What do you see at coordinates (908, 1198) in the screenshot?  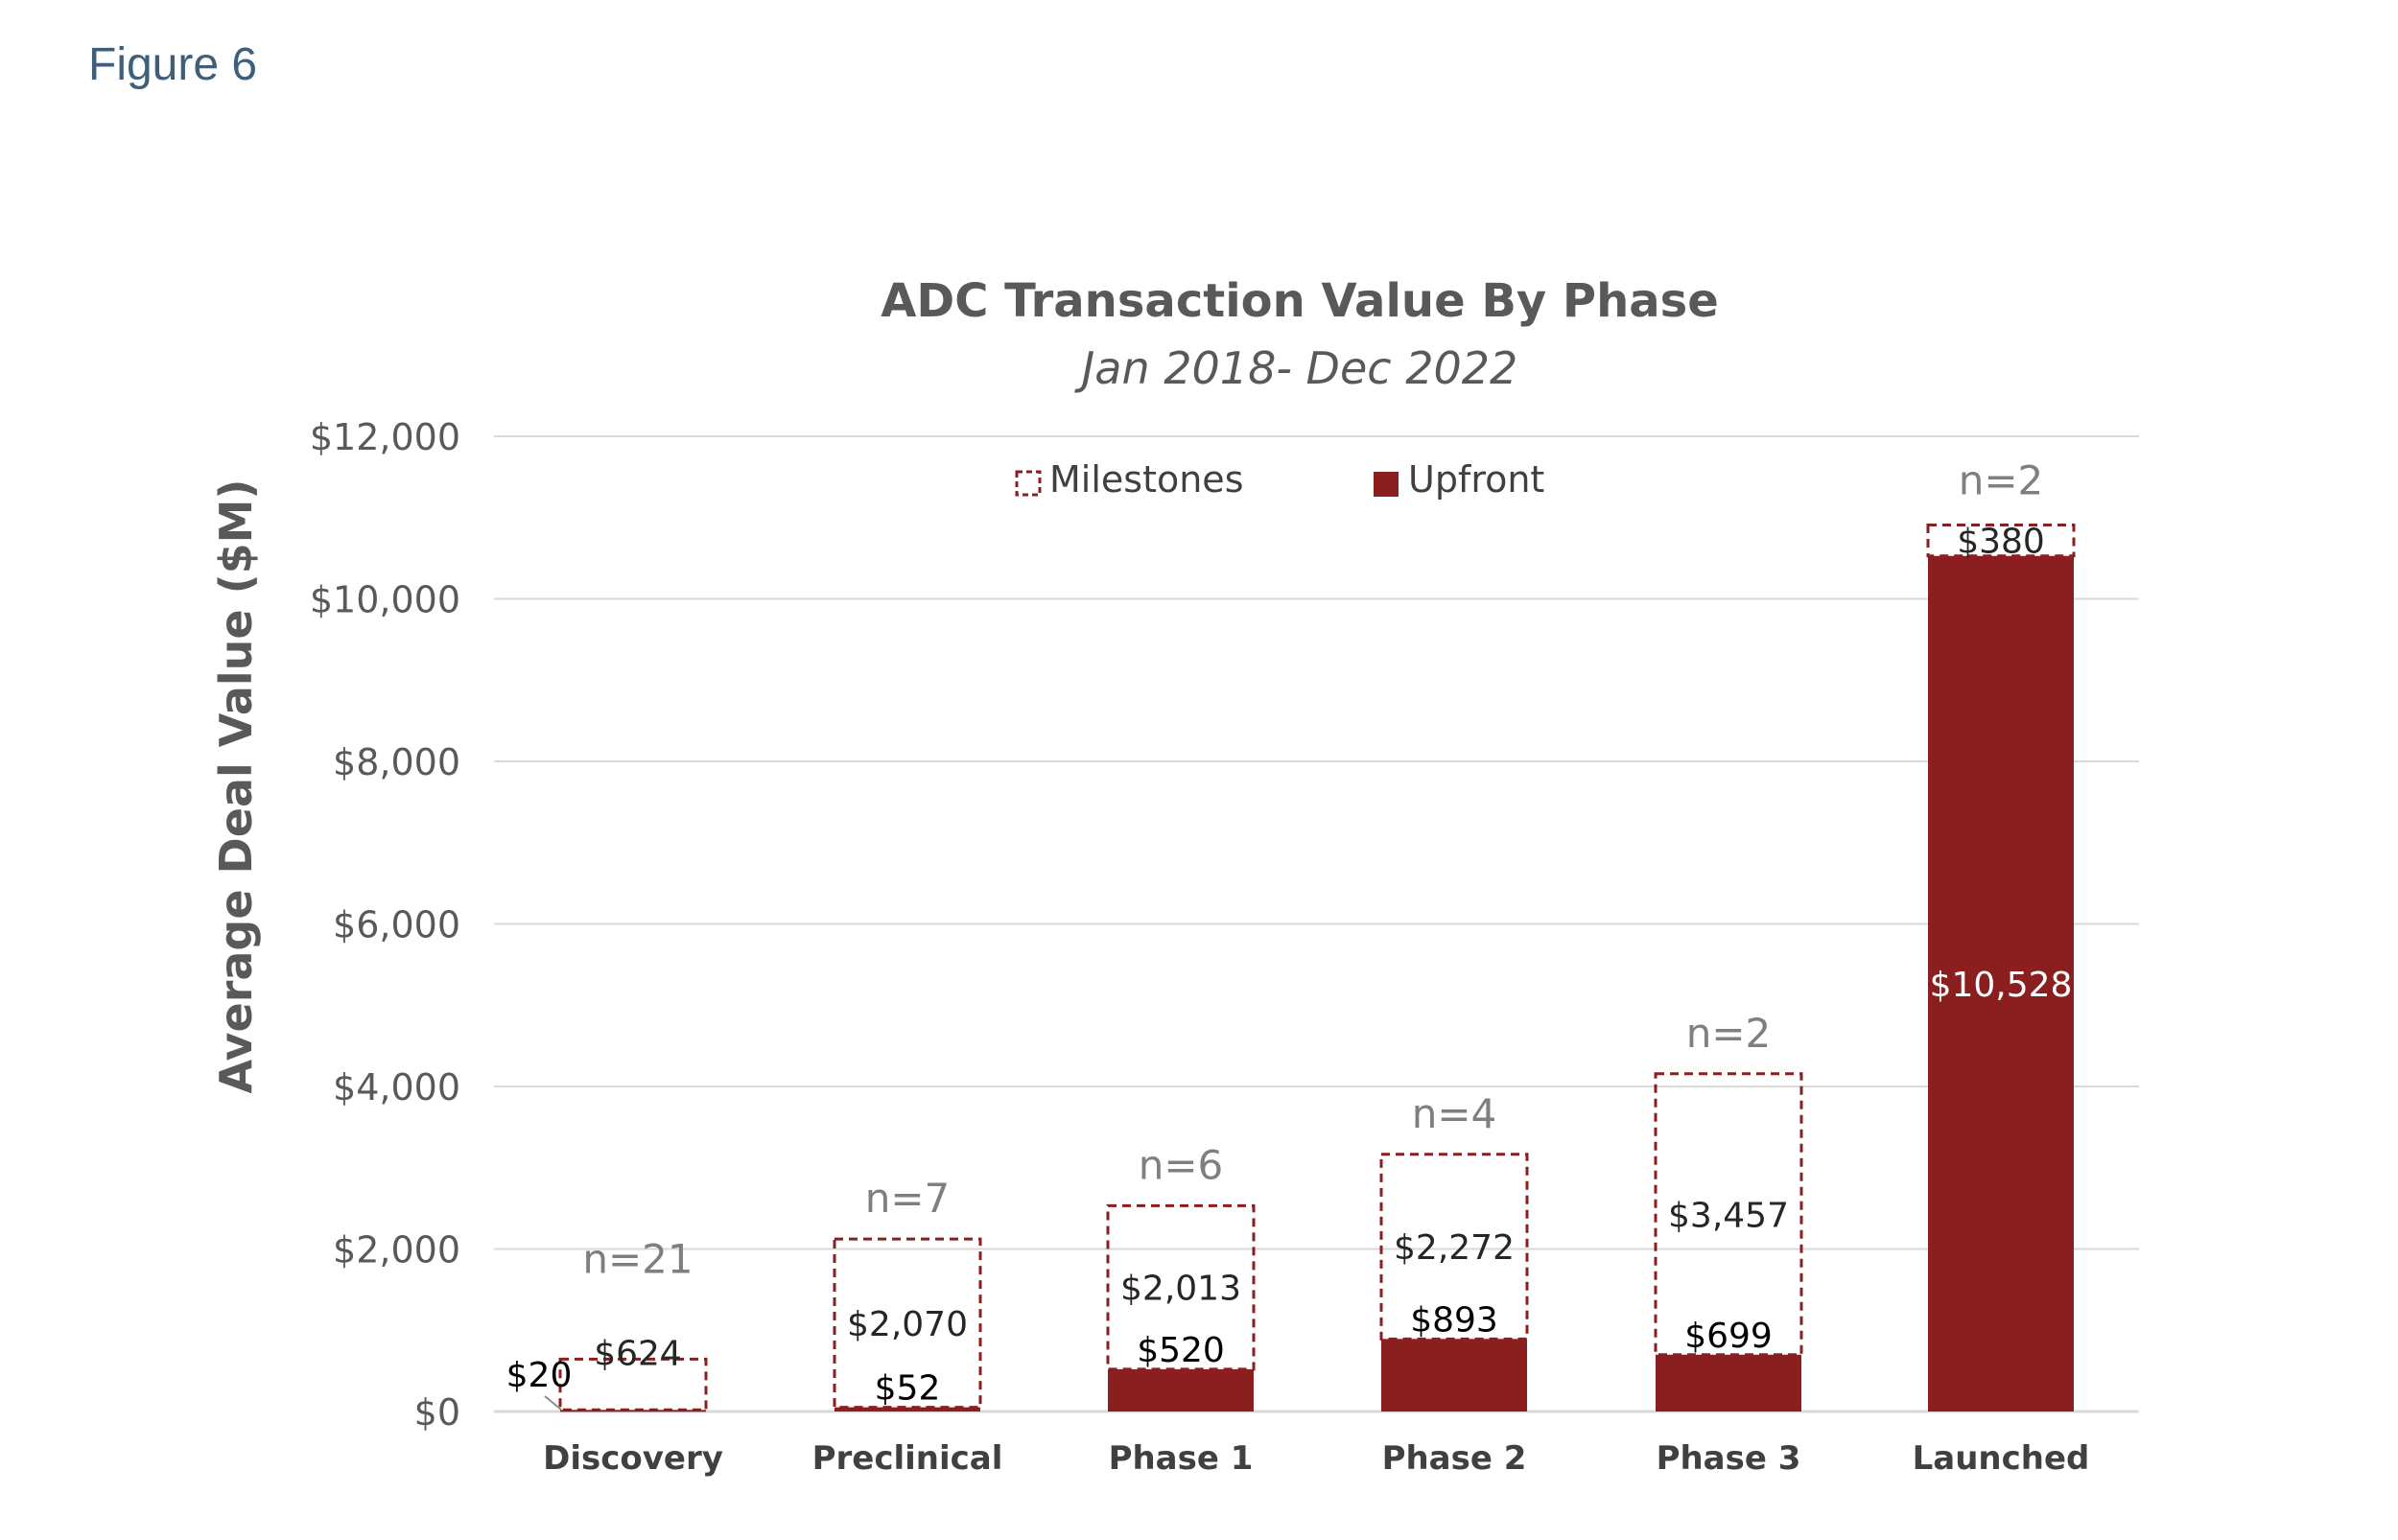 I see `n-label: n=7` at bounding box center [908, 1198].